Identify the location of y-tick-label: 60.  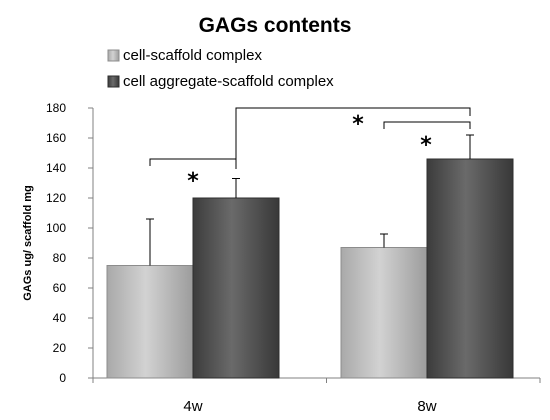
(60, 288).